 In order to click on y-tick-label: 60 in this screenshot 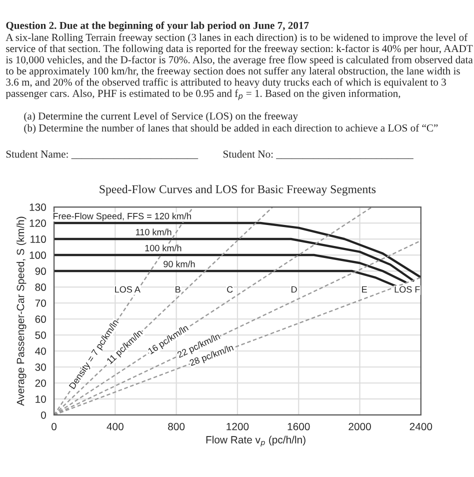, I will do `click(40, 319)`.